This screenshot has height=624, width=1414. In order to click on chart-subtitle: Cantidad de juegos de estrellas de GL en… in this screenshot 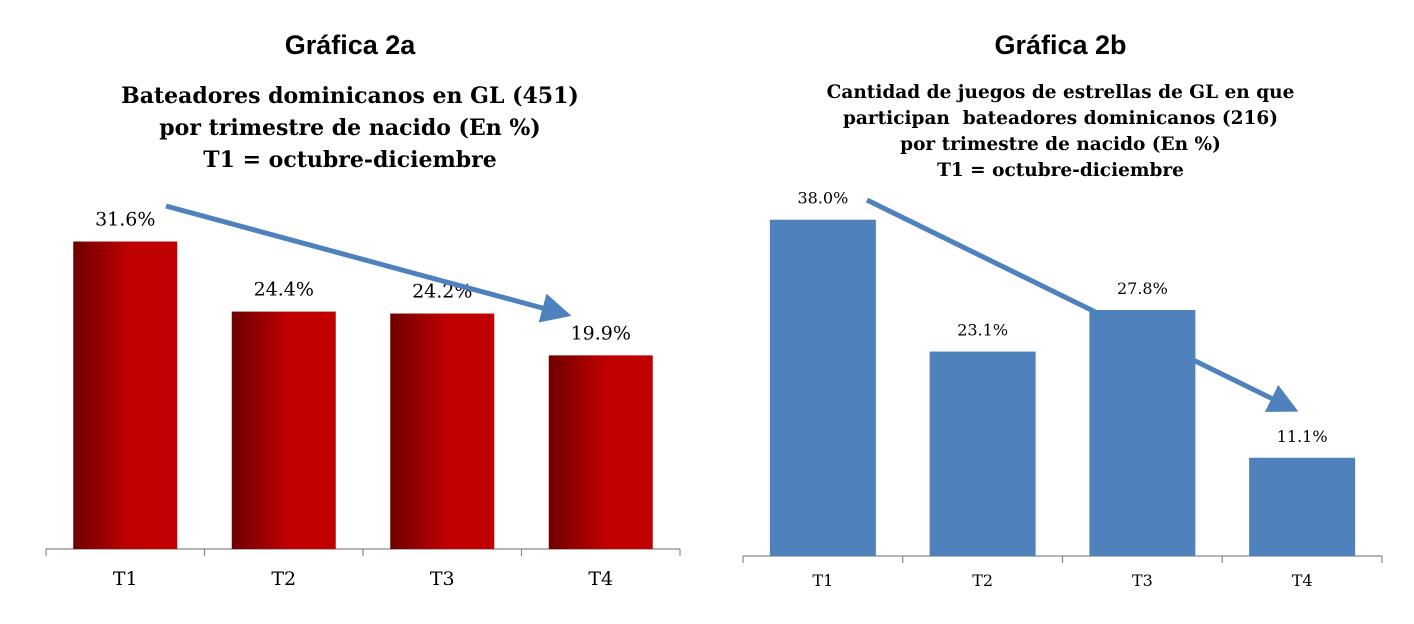, I will do `click(1060, 132)`.